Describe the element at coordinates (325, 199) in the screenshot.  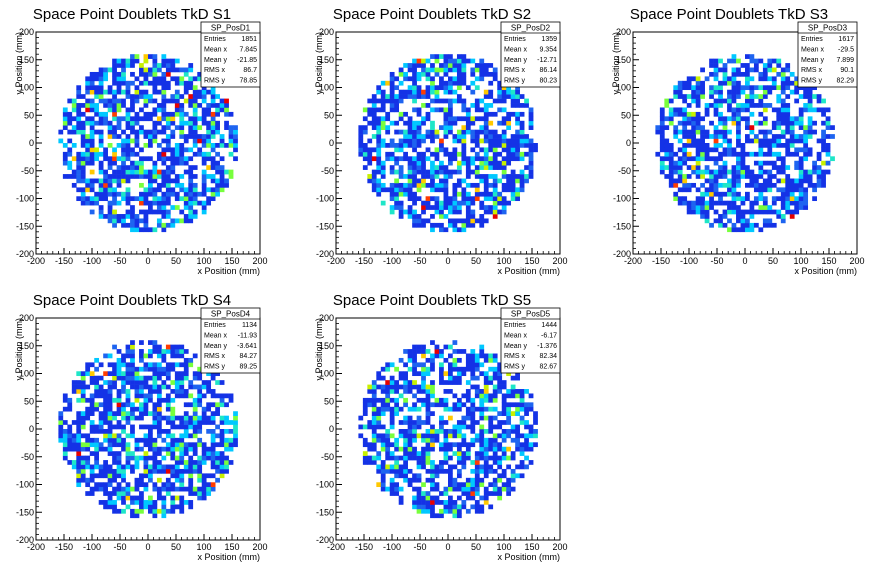
I see `y-tick-label-2: -100` at that location.